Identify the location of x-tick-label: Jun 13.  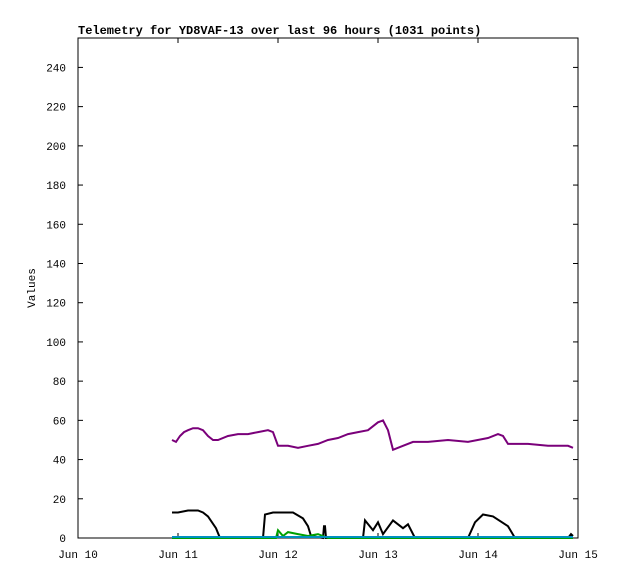
(378, 556).